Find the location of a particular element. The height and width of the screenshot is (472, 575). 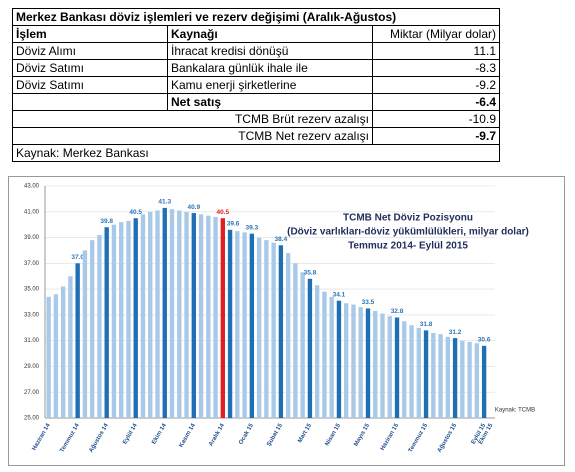

y-tick-label: 33.00 is located at coordinates (32, 315).